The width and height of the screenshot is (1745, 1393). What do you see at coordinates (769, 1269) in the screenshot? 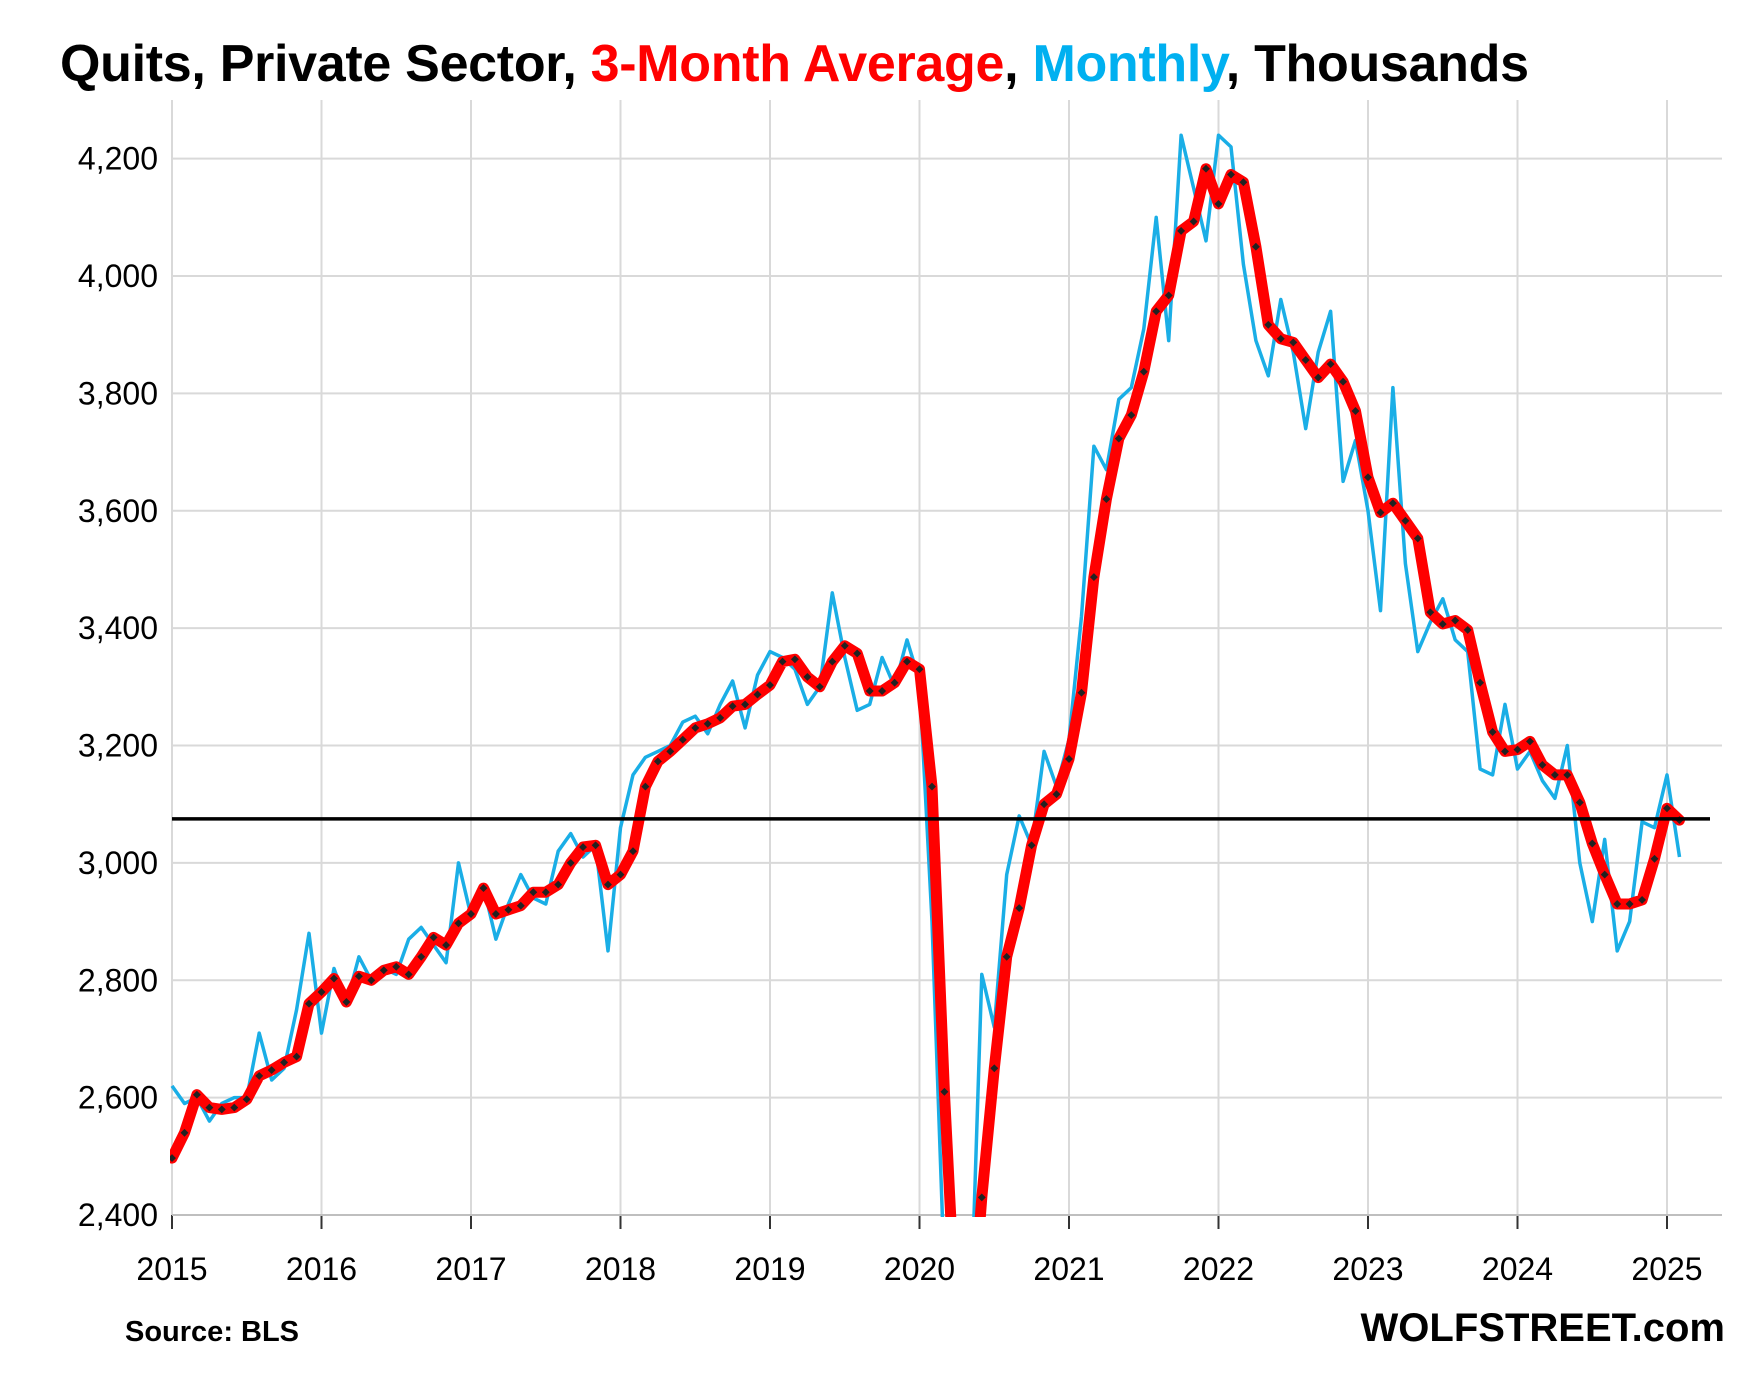
I see `x-tick-label: 2019` at bounding box center [769, 1269].